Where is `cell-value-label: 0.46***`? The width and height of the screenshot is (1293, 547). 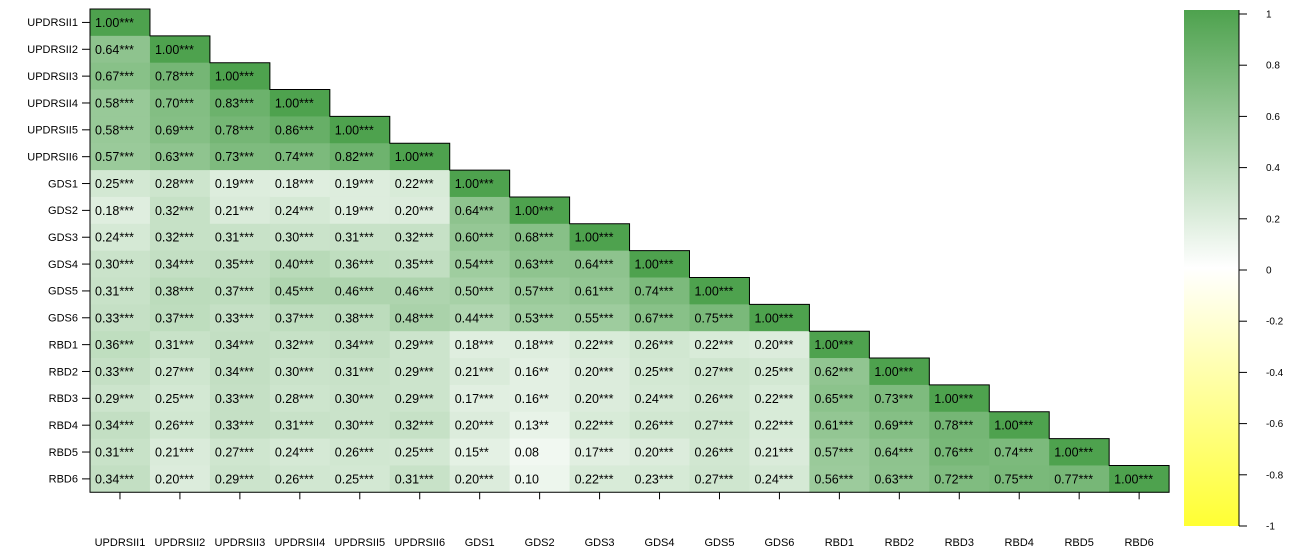 cell-value-label: 0.46*** is located at coordinates (414, 291).